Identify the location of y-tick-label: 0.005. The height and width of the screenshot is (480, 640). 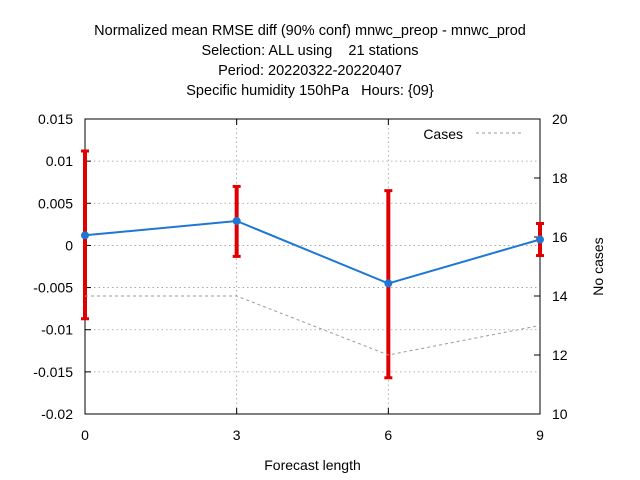
(55, 203).